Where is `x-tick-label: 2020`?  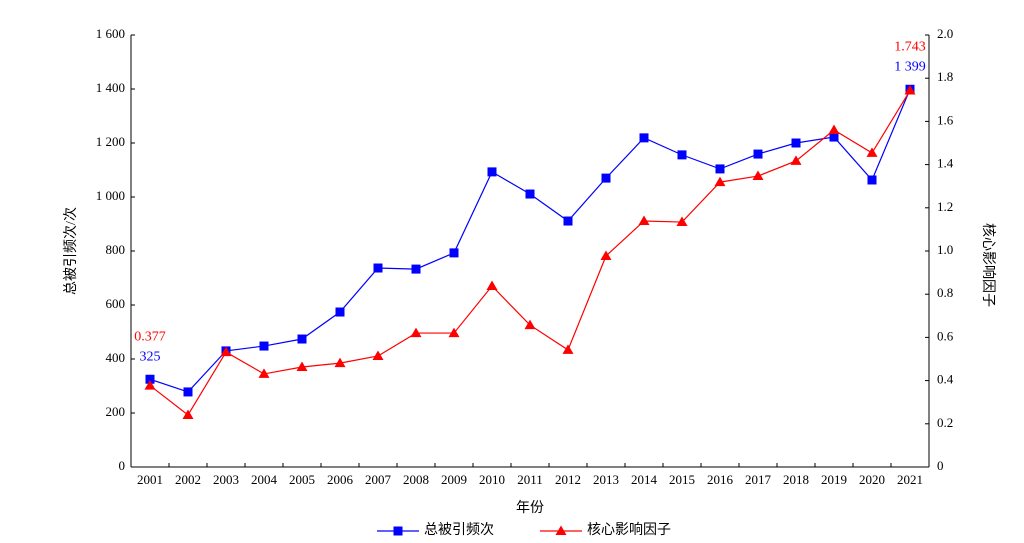 x-tick-label: 2020 is located at coordinates (872, 479).